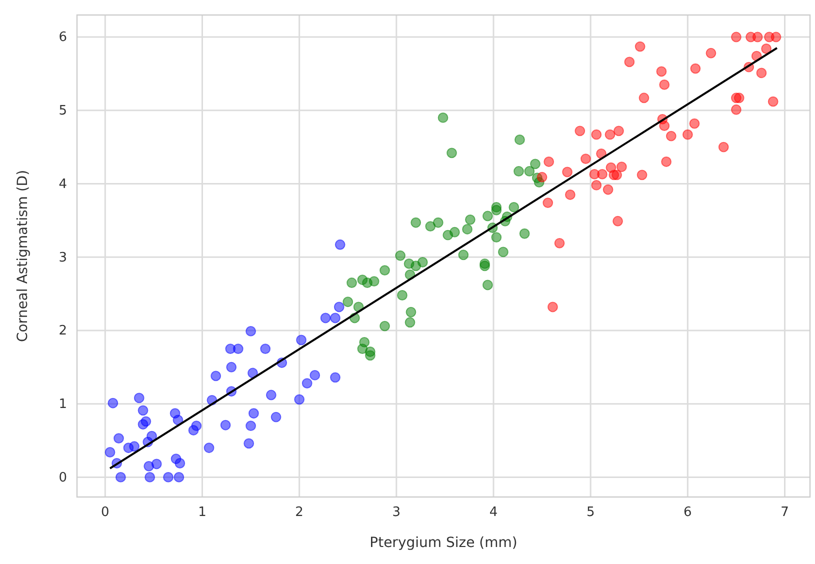 The height and width of the screenshot is (564, 815). What do you see at coordinates (202, 512) in the screenshot?
I see `x-tick-label: 1` at bounding box center [202, 512].